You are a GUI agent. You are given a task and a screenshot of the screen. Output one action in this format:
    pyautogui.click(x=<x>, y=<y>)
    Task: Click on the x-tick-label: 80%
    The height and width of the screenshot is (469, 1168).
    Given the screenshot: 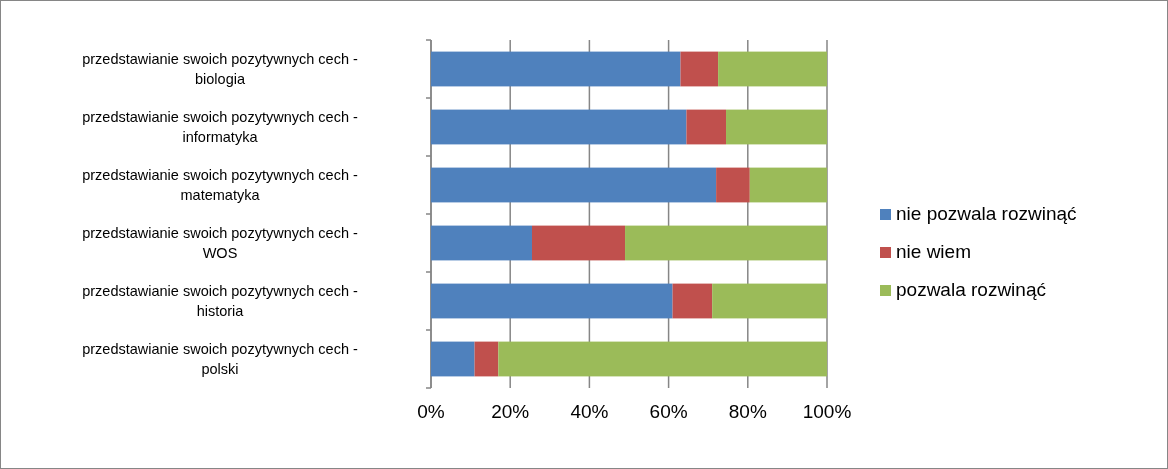 What is the action you would take?
    pyautogui.click(x=747, y=411)
    